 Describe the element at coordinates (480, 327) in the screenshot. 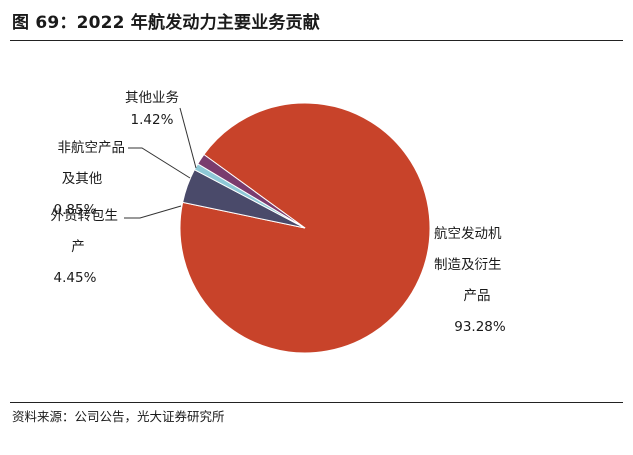

I see `slice-value-label: 93.28%` at that location.